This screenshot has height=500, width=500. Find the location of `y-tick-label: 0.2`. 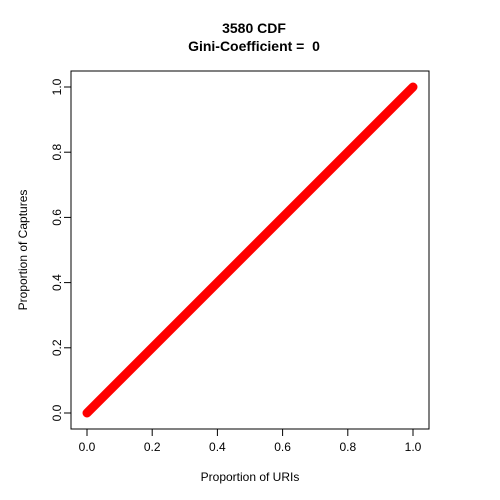

y-tick-label: 0.2 is located at coordinates (57, 347).